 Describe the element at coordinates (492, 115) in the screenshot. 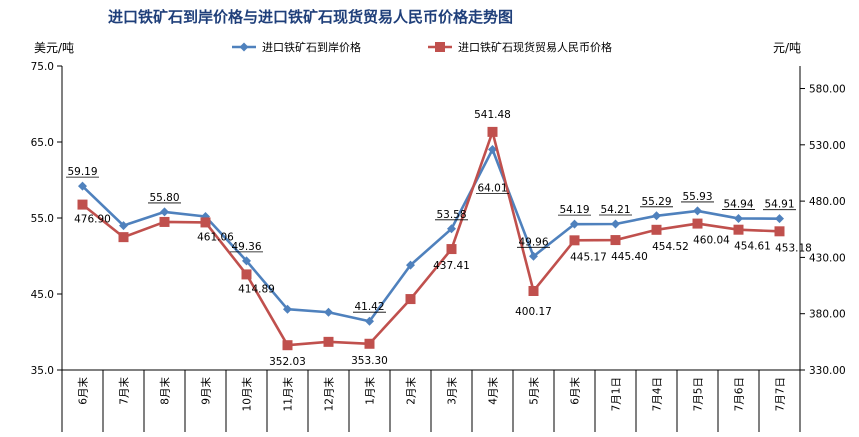

I see `data-label: 541.48` at that location.